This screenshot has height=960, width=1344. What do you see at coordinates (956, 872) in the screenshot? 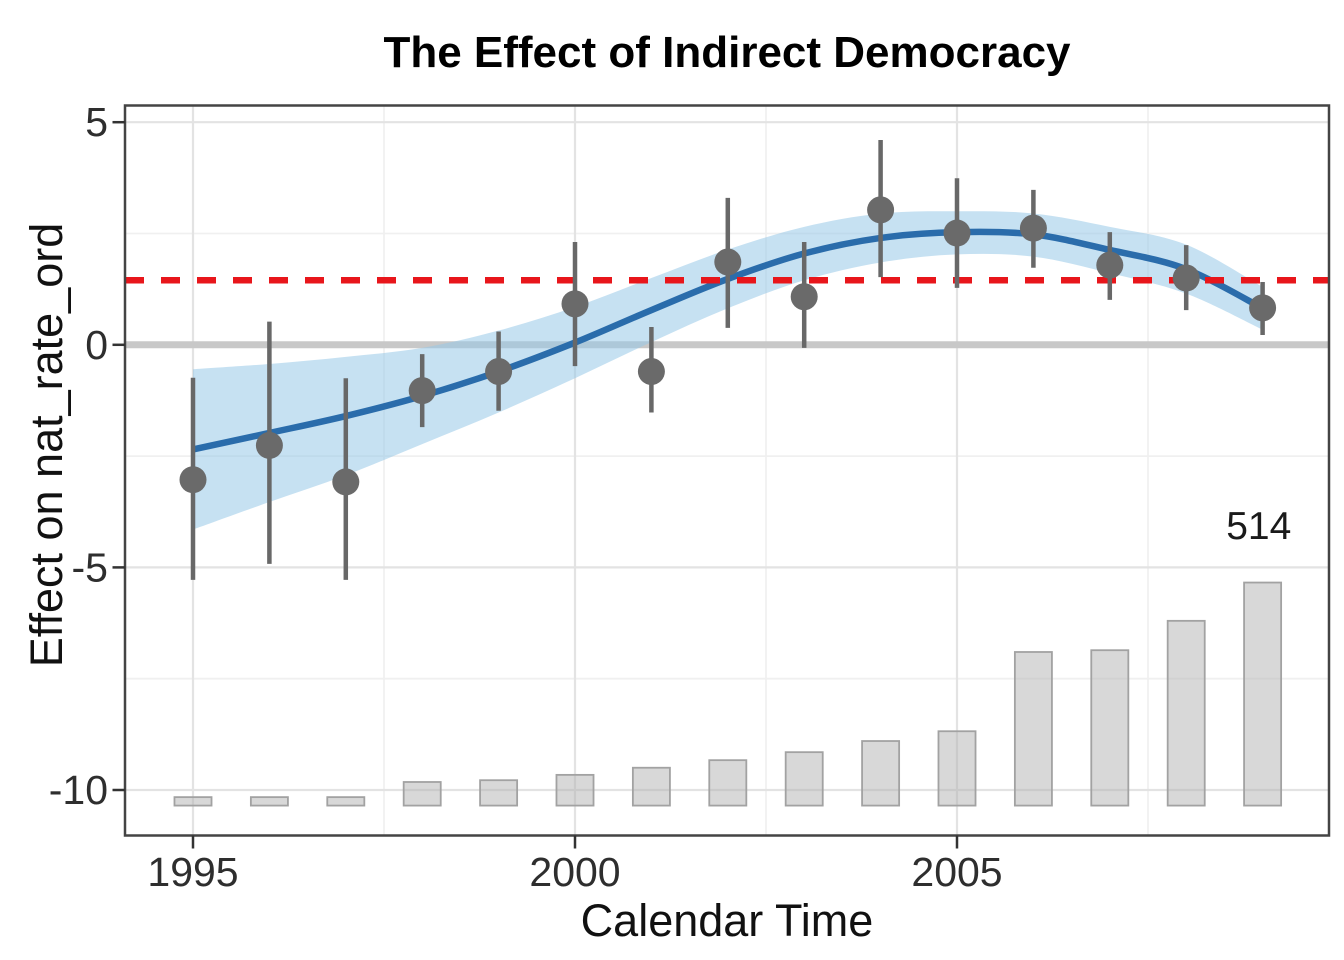
I see `x-tick-label: 2005` at bounding box center [956, 872].